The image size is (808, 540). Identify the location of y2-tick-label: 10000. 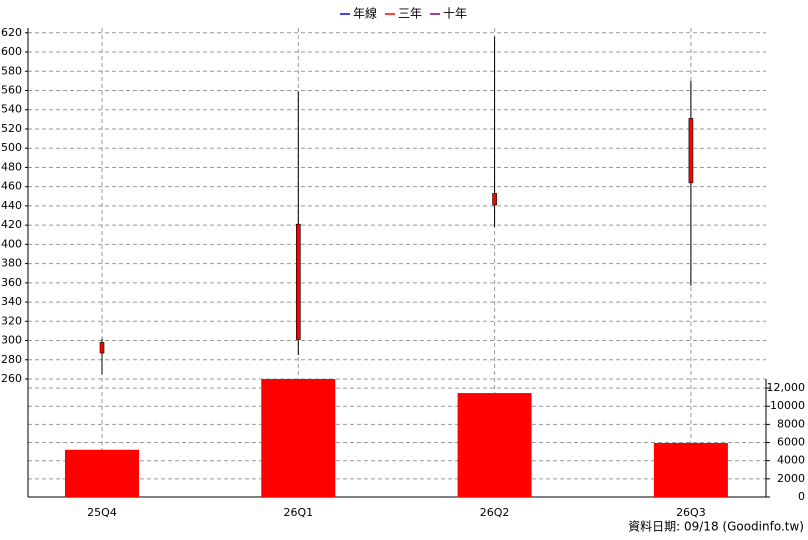
(787, 405).